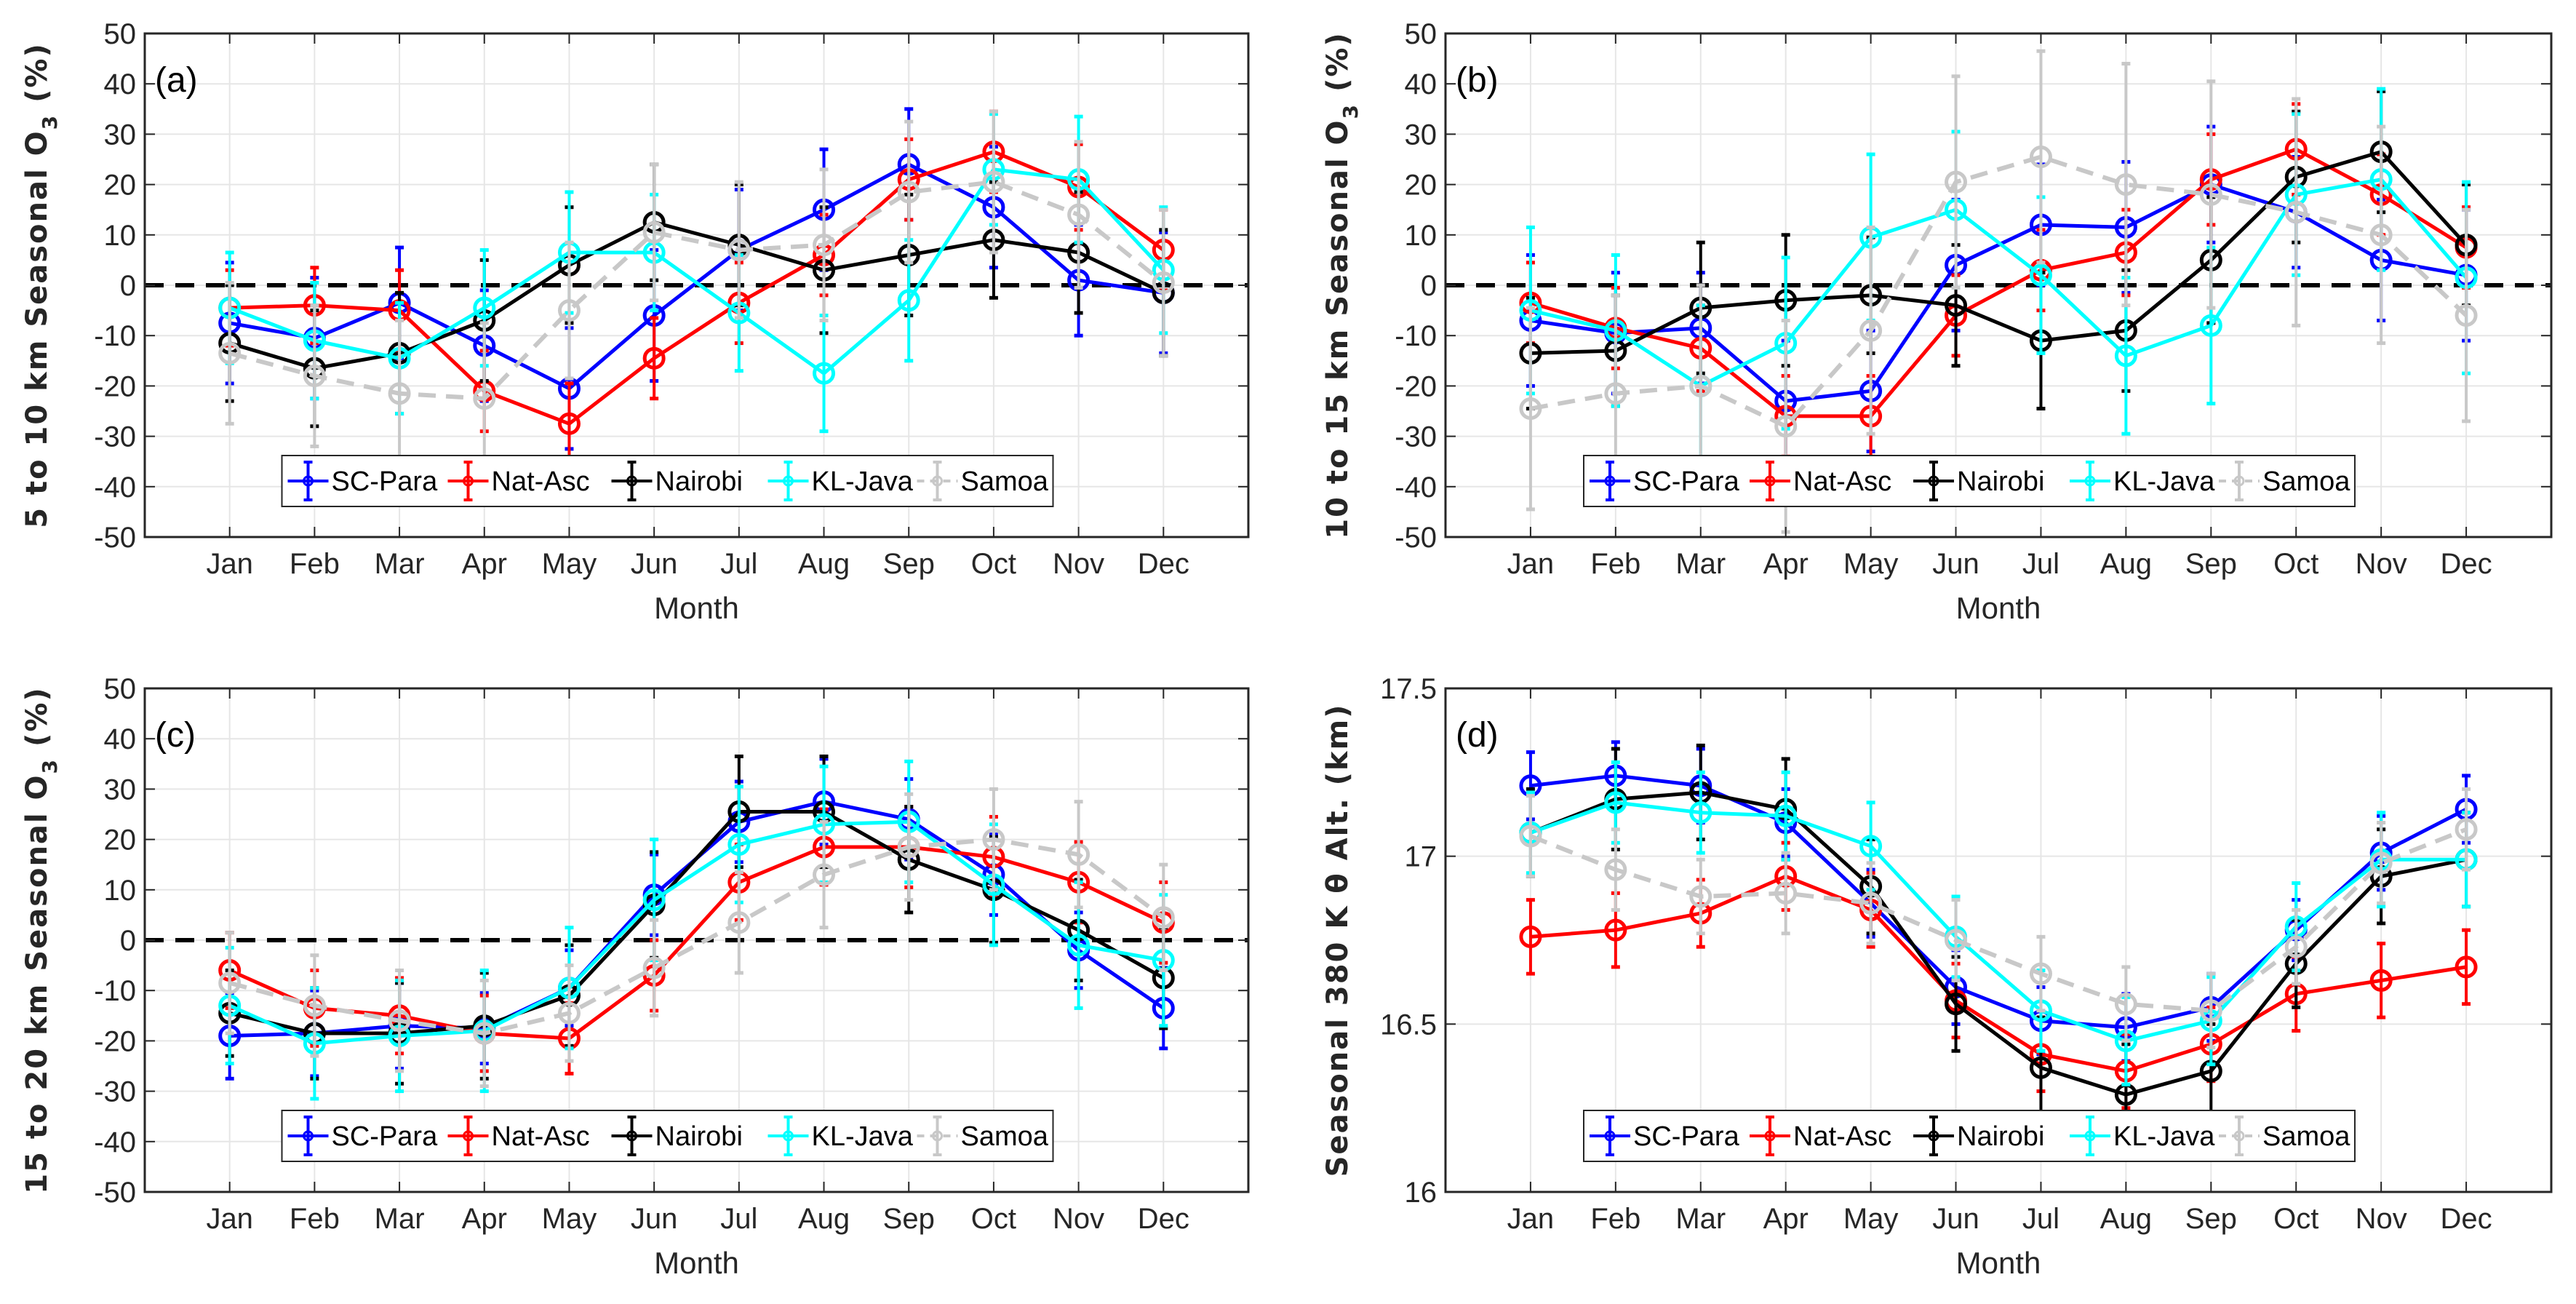 Image resolution: width=2576 pixels, height=1304 pixels. Describe the element at coordinates (41, 940) in the screenshot. I see `y-axis-label: 15 to 20 km Seasonal O3 (%)` at that location.